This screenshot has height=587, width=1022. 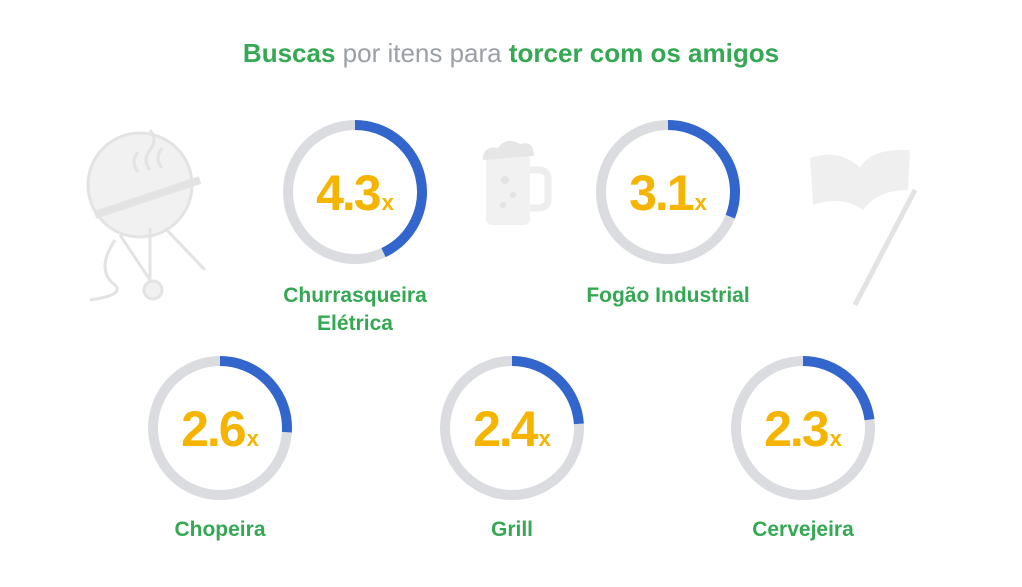 I want to click on category-label: Chopeira, so click(x=220, y=529).